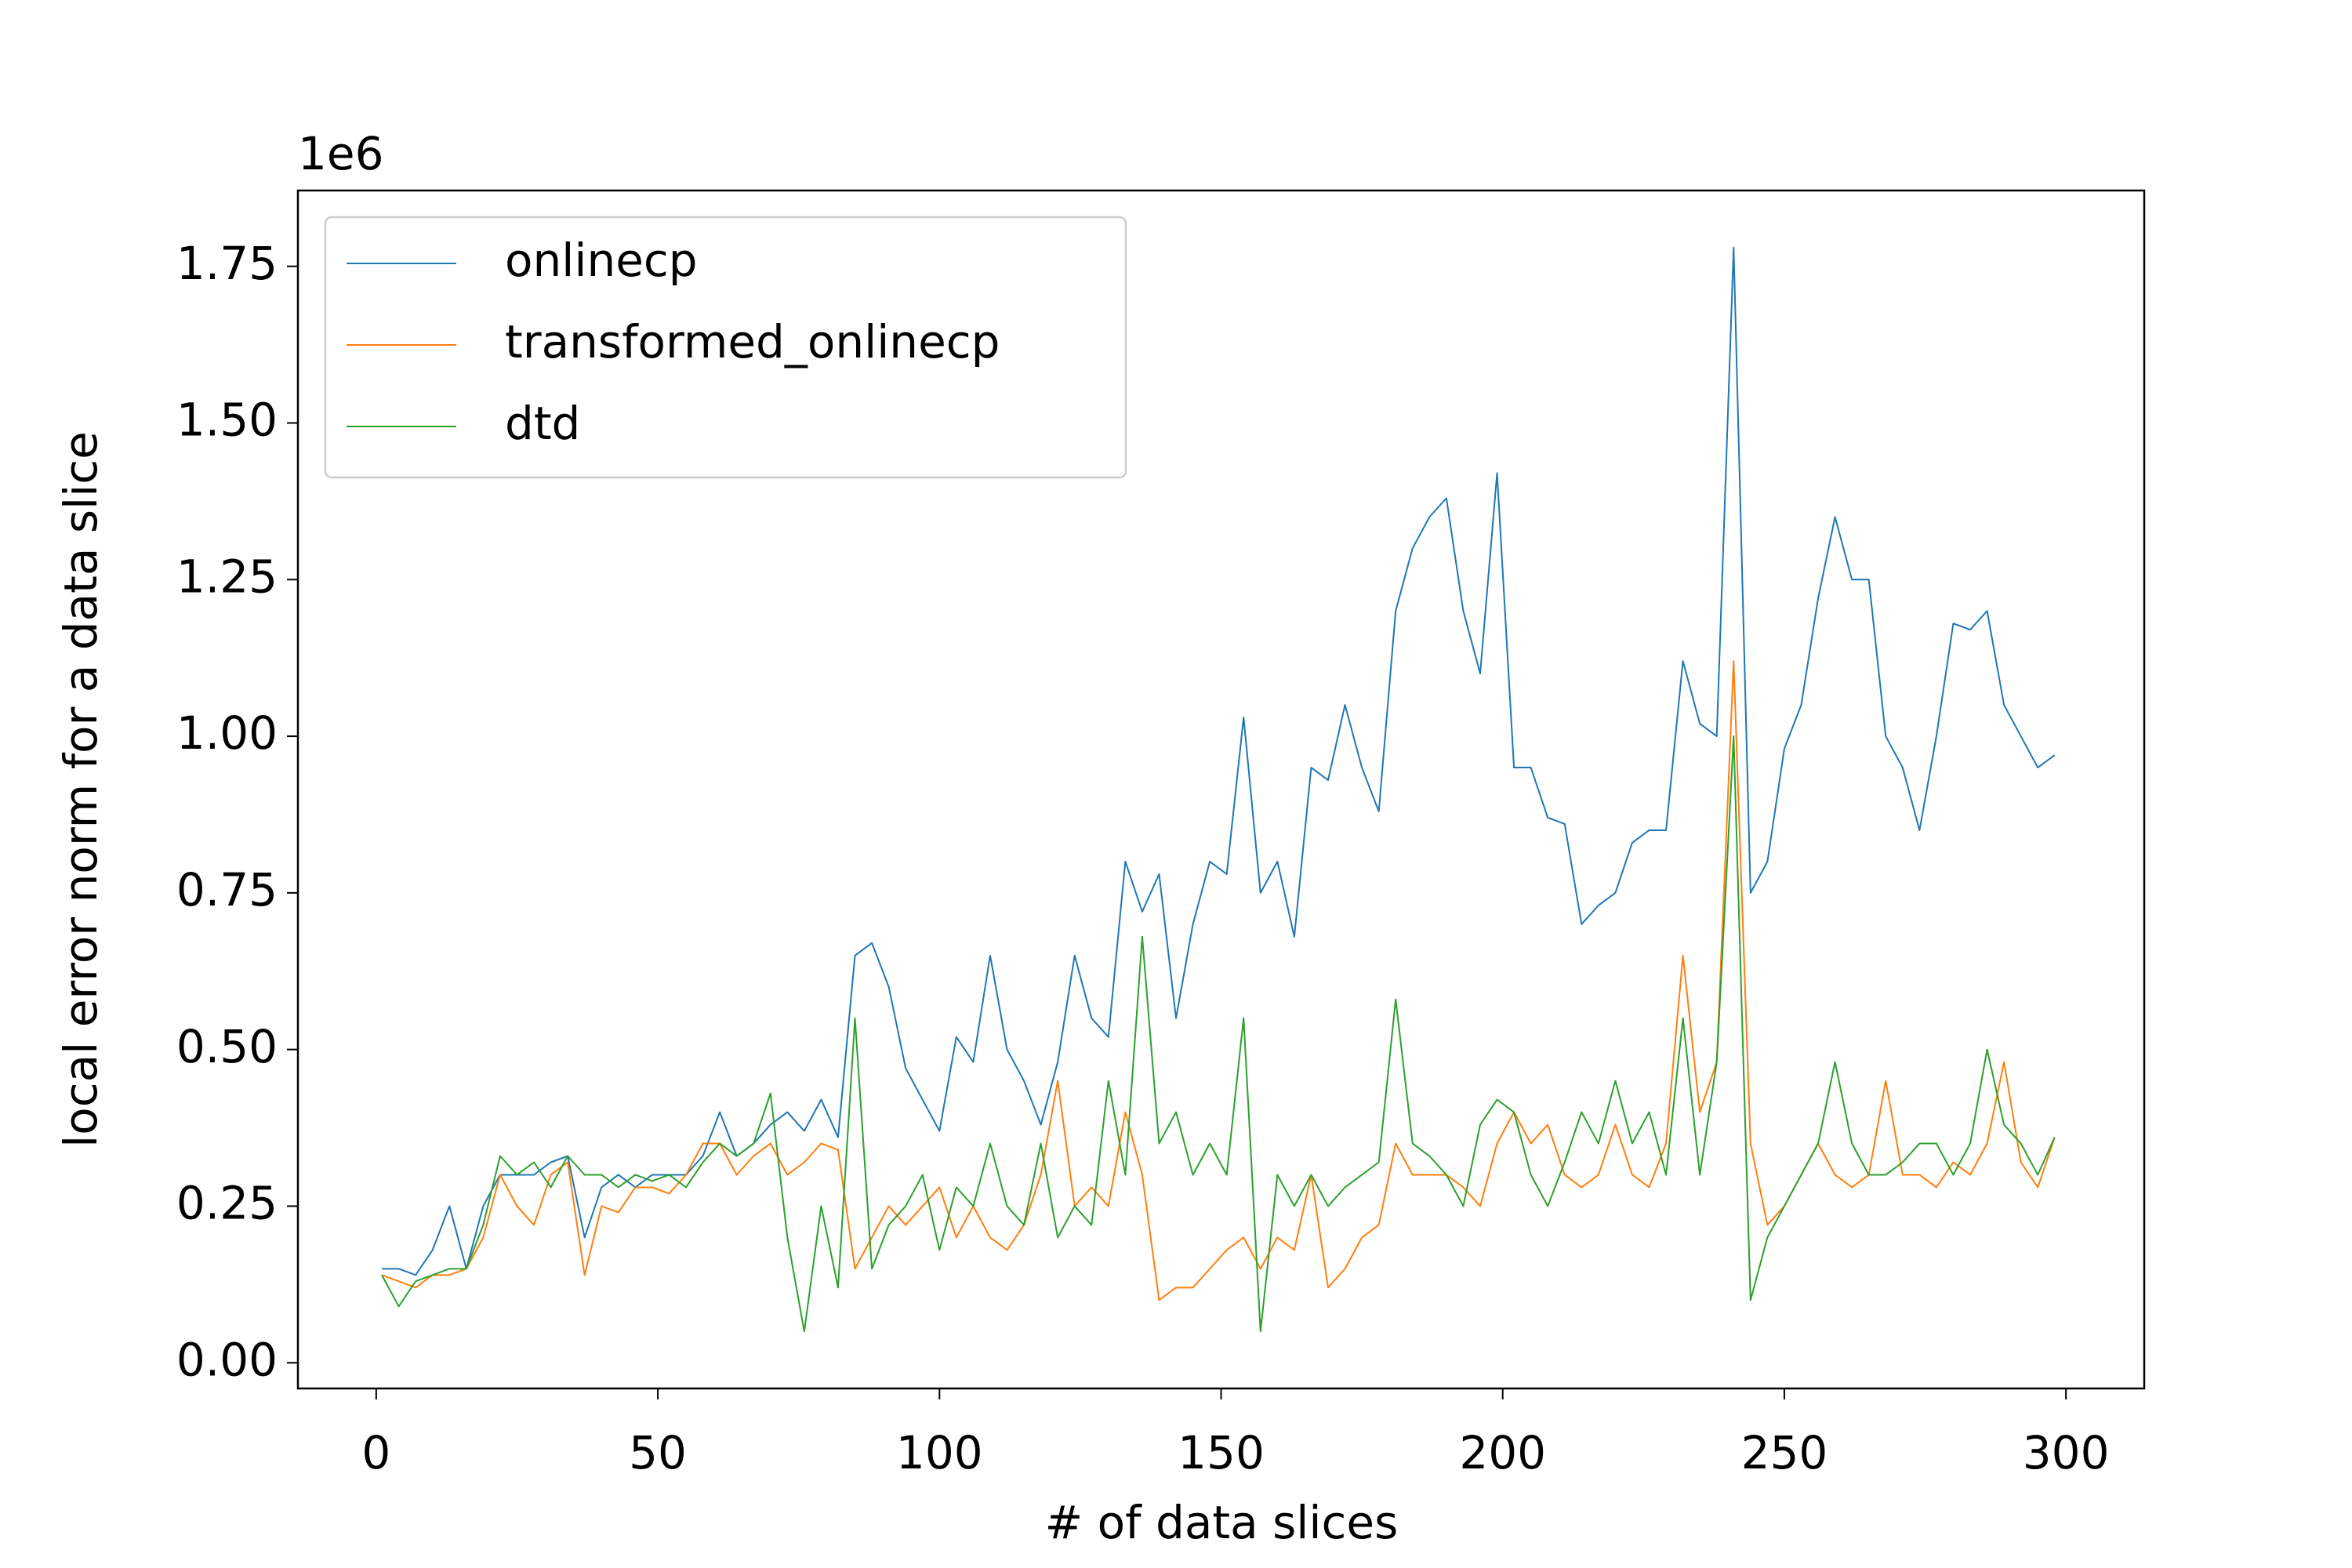 The height and width of the screenshot is (1568, 2352). I want to click on x-tick-label: 100, so click(939, 1452).